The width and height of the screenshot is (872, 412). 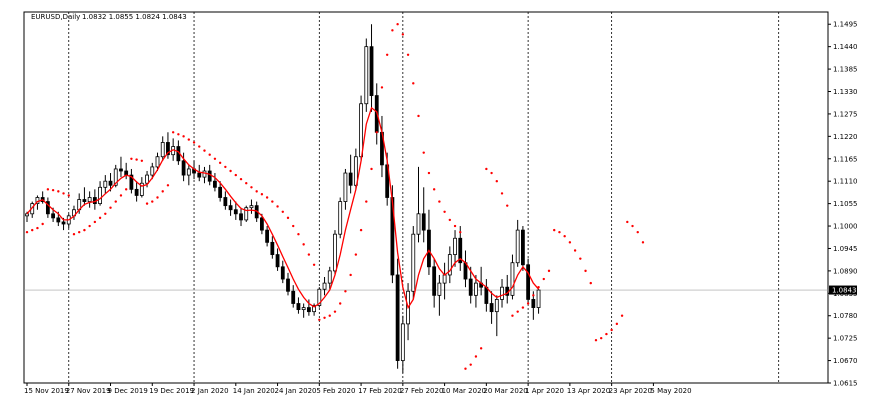 What do you see at coordinates (464, 391) in the screenshot?
I see `x-tick-label: 10 Mar 2020` at bounding box center [464, 391].